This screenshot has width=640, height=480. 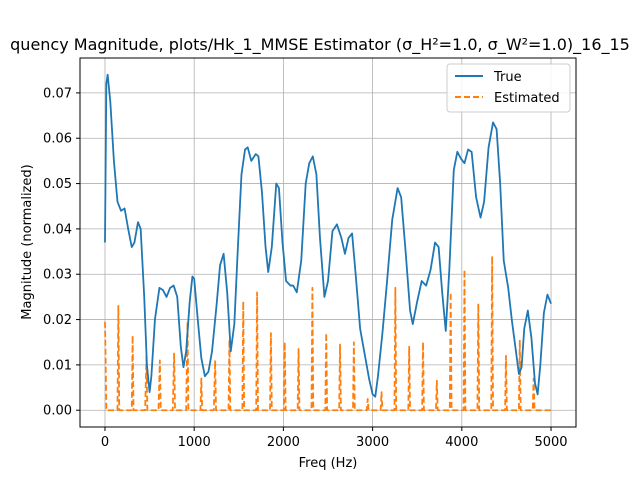 What do you see at coordinates (57, 229) in the screenshot?
I see `y-tick-label: 0.04` at bounding box center [57, 229].